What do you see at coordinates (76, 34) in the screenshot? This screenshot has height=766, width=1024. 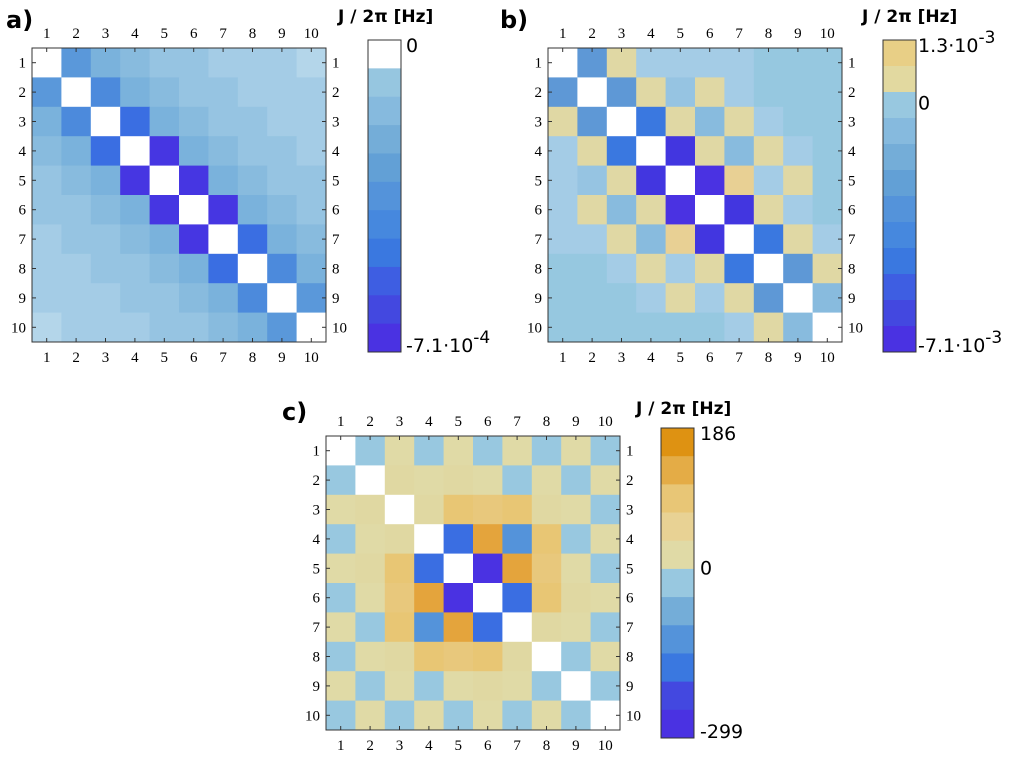 I see `tick-label-top: 2` at bounding box center [76, 34].